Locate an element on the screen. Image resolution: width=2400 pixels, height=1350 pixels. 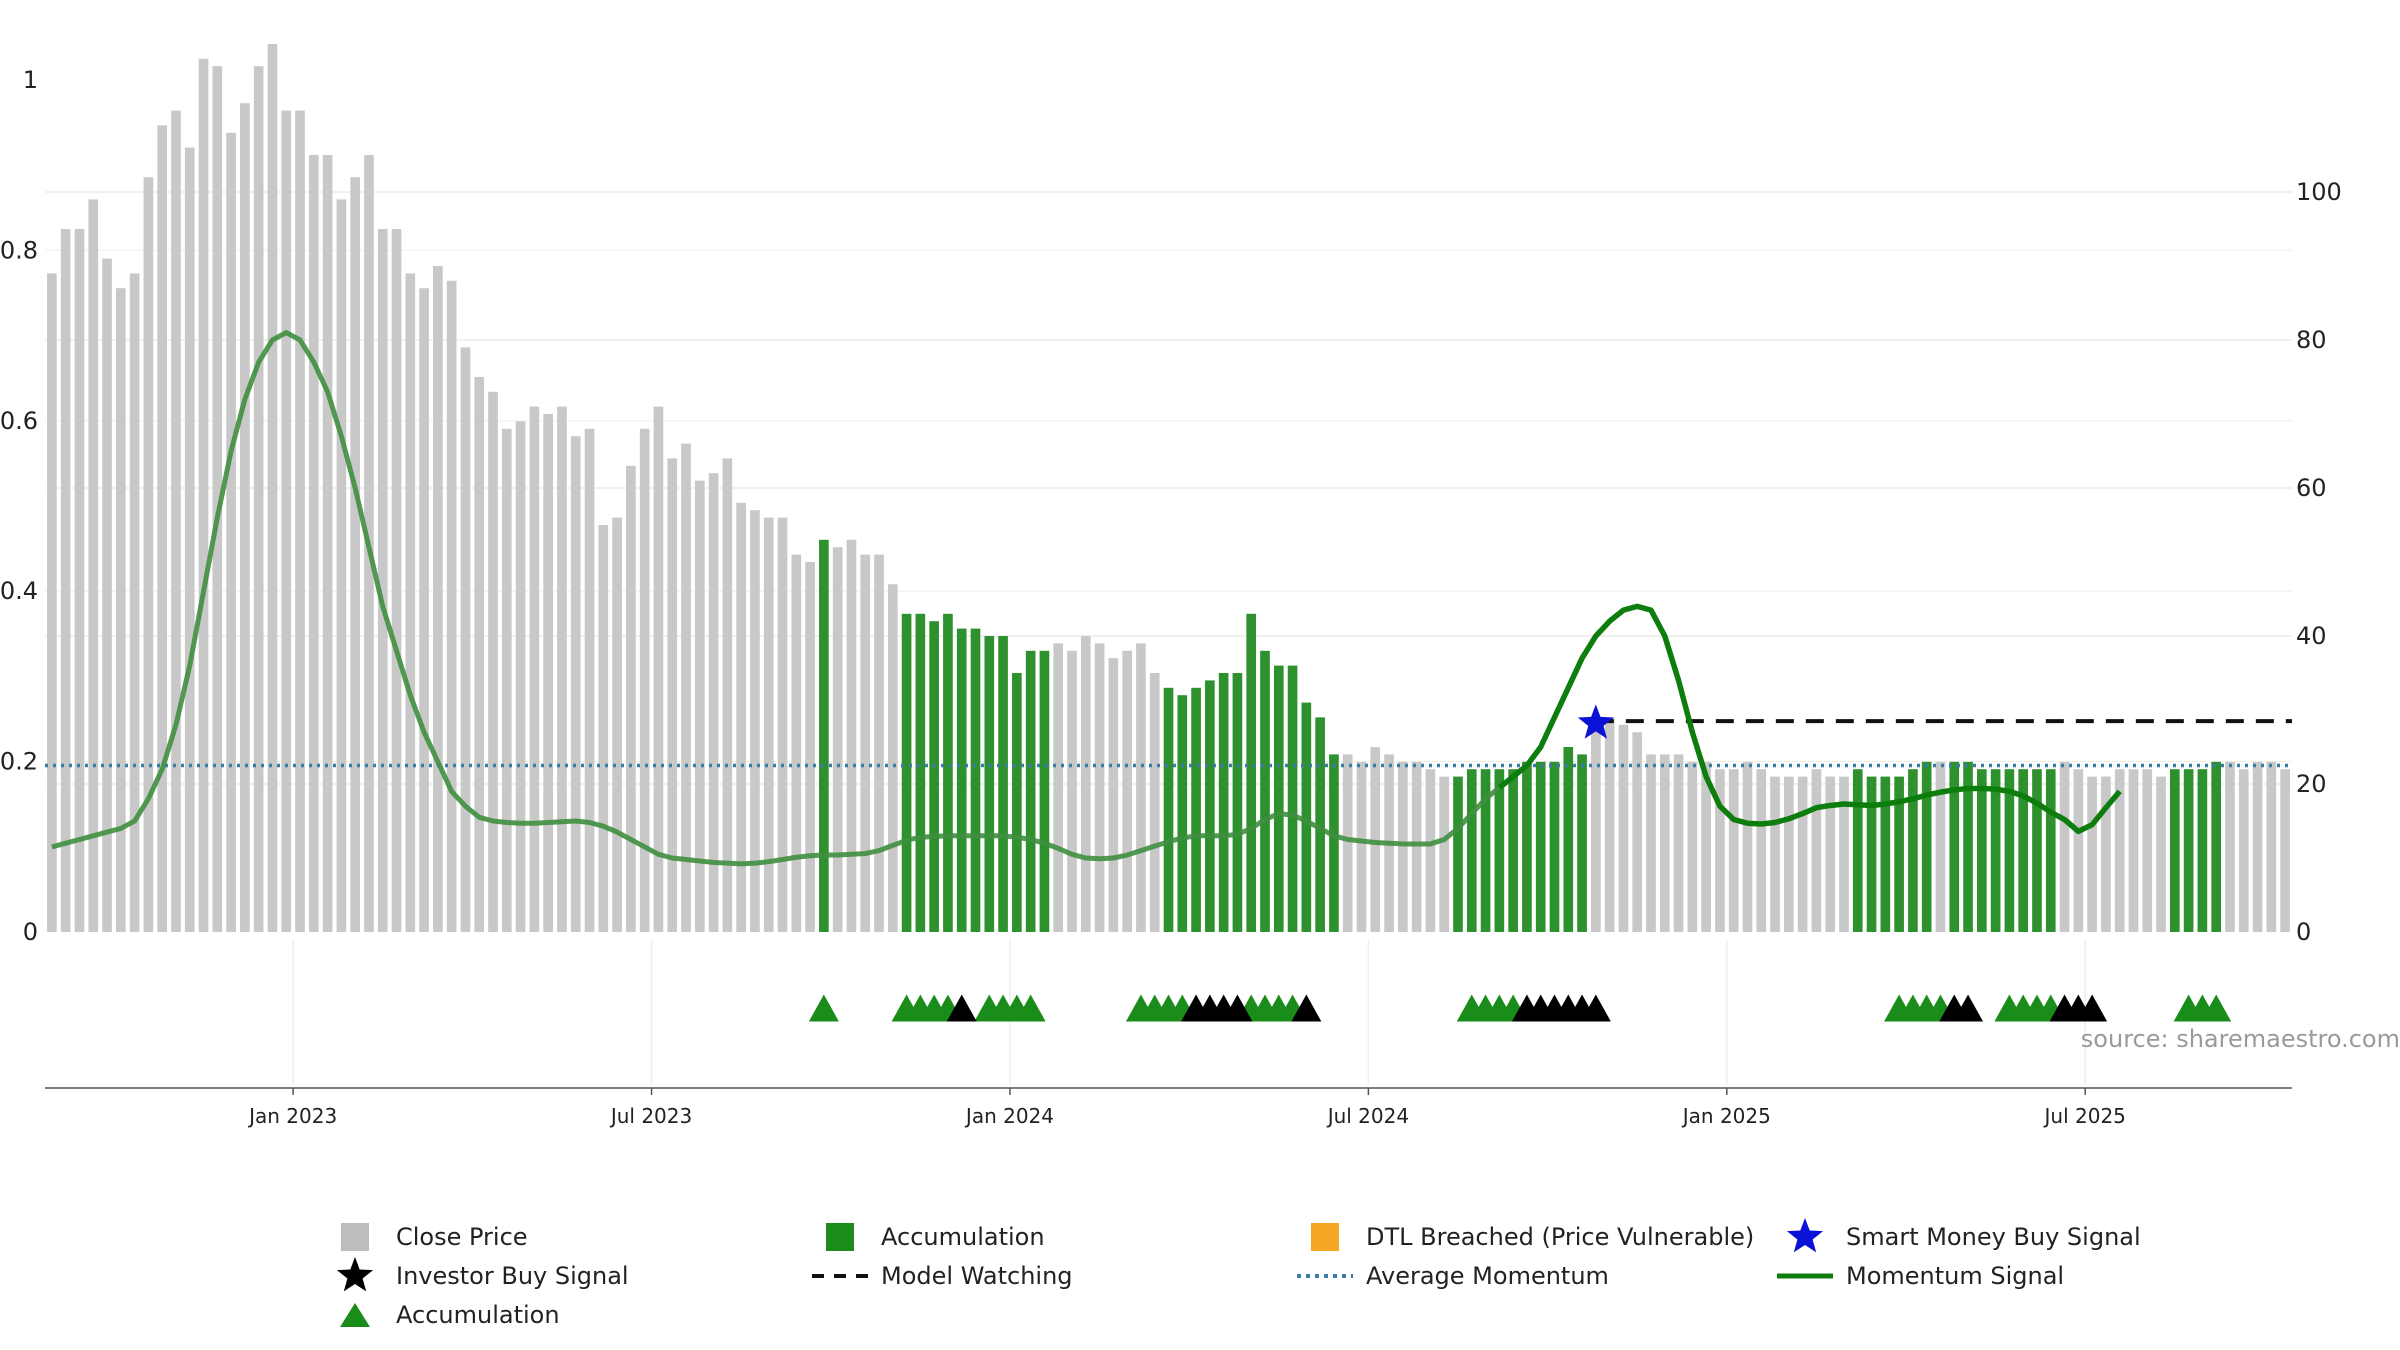
legend-label: DTL Breached (Price Vulnerable) is located at coordinates (1560, 1237).